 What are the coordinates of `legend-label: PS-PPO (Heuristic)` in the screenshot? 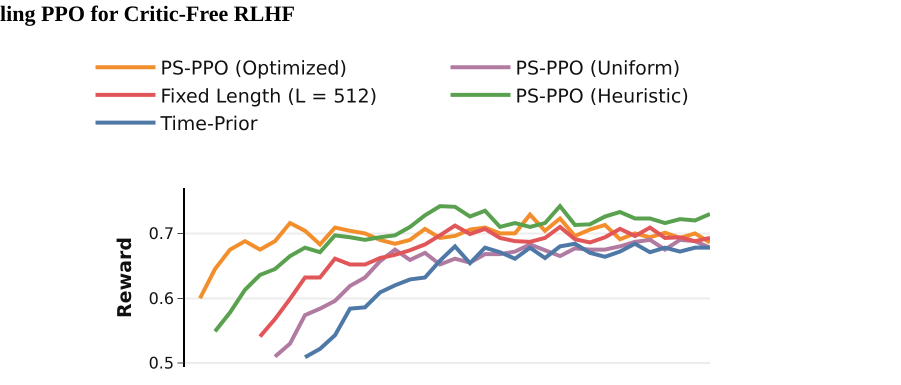 It's located at (602, 96).